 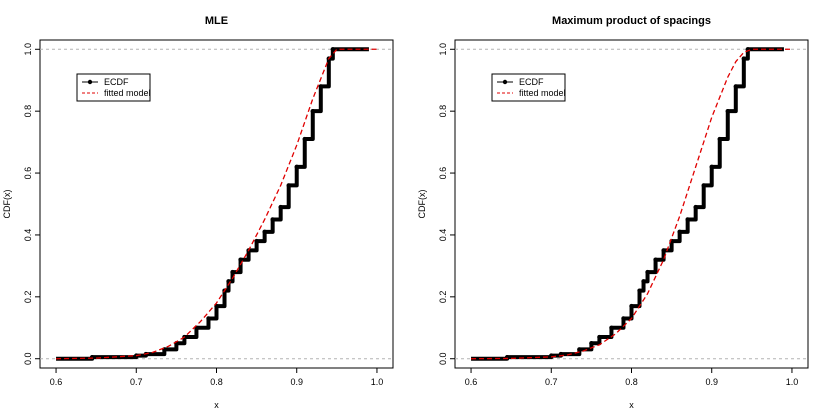 I want to click on chart-title: Maximum product of spacings, so click(x=631, y=21).